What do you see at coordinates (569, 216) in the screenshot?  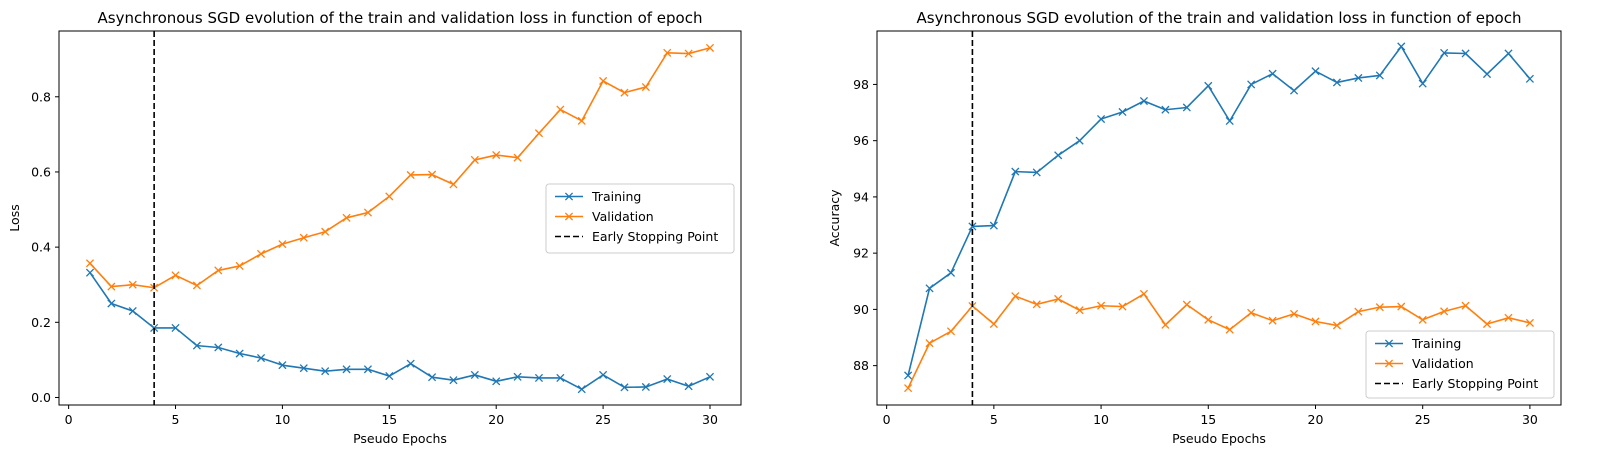 I see `legend-marker` at bounding box center [569, 216].